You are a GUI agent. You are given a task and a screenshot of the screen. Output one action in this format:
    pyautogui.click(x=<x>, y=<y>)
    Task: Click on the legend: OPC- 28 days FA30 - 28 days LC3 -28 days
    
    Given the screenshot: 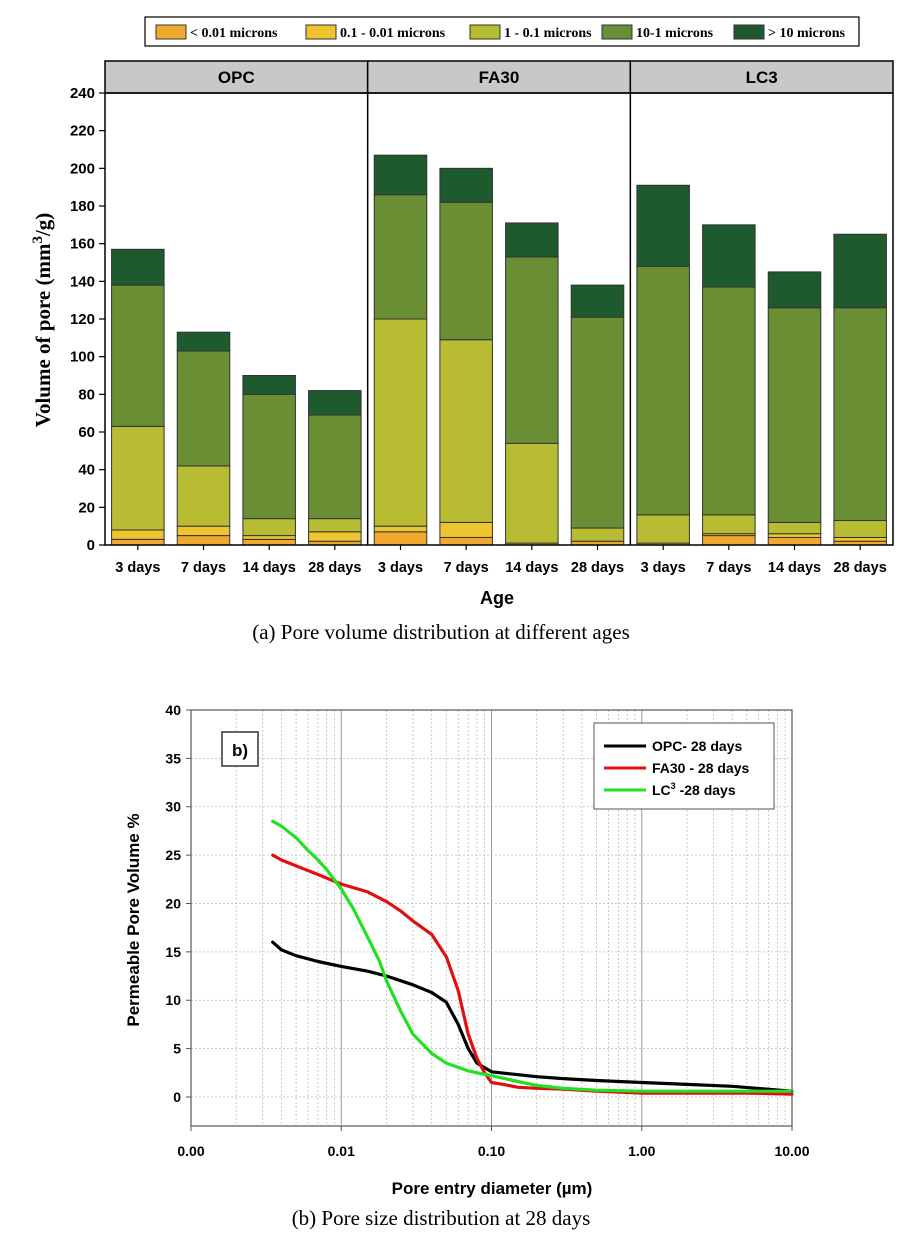 What is the action you would take?
    pyautogui.click(x=684, y=766)
    